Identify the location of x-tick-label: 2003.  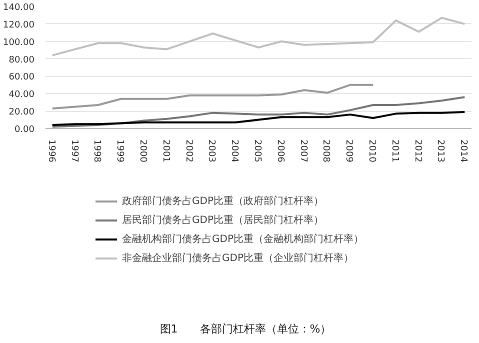
(211, 151).